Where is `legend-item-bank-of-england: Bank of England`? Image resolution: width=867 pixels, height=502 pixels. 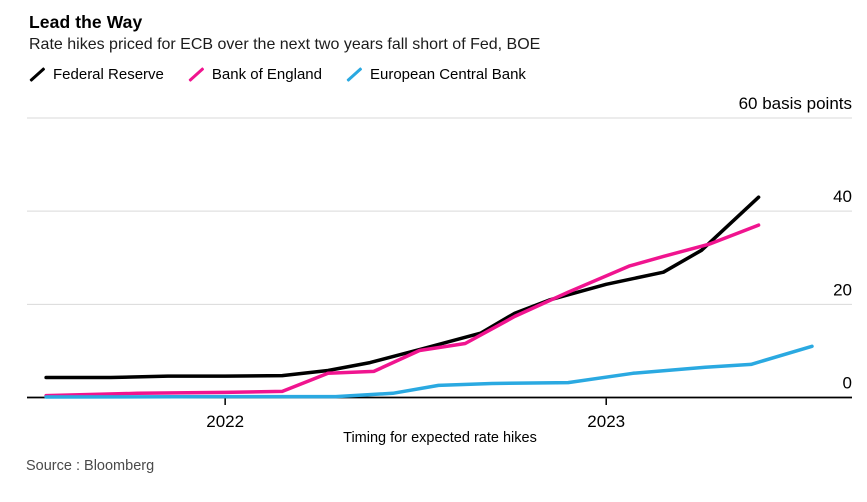 legend-item-bank-of-england: Bank of England is located at coordinates (255, 74).